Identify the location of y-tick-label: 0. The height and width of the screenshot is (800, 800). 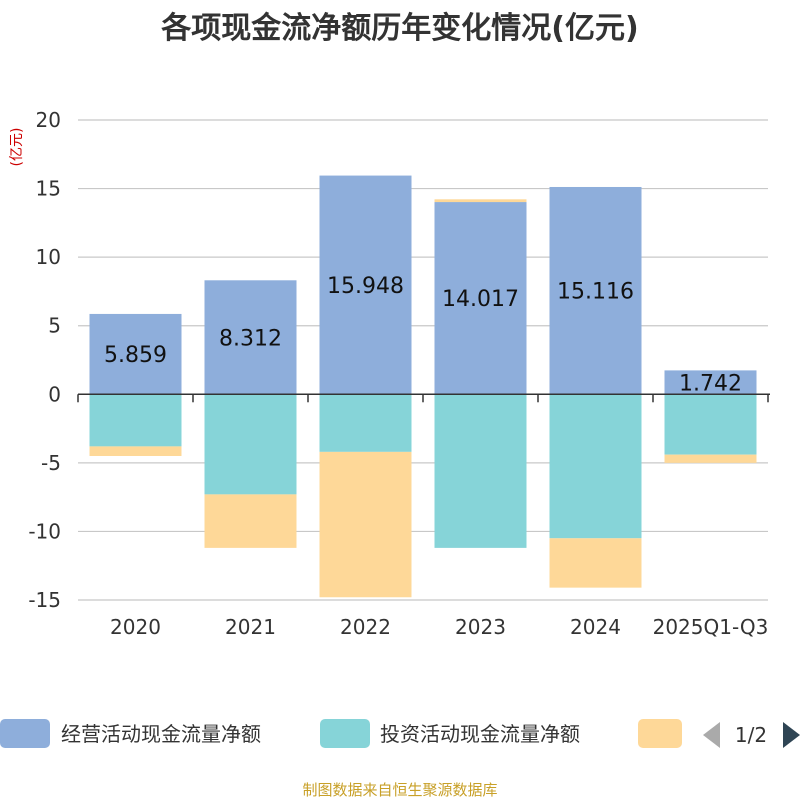
(54, 394).